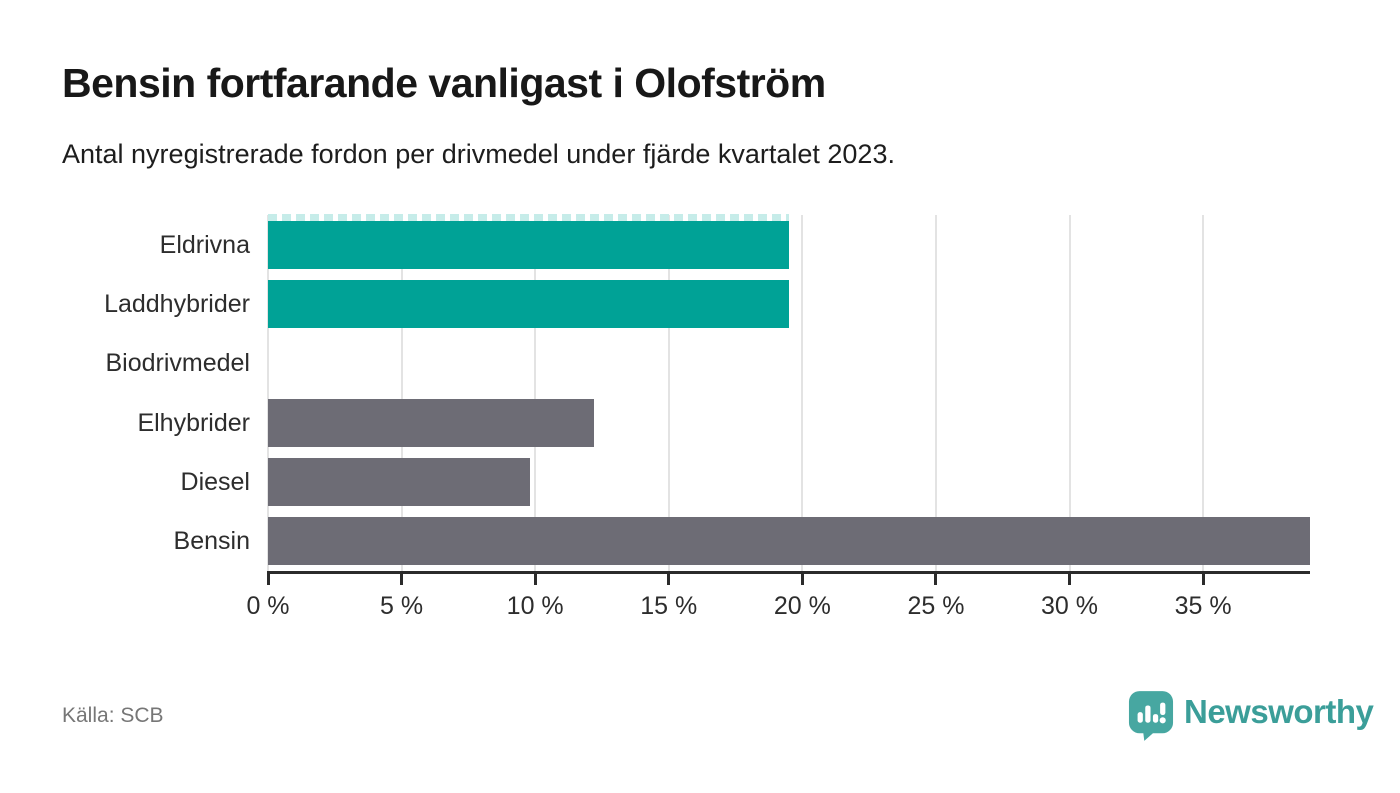 The width and height of the screenshot is (1400, 793). I want to click on x-axis-tick-label-5: 5 %, so click(402, 606).